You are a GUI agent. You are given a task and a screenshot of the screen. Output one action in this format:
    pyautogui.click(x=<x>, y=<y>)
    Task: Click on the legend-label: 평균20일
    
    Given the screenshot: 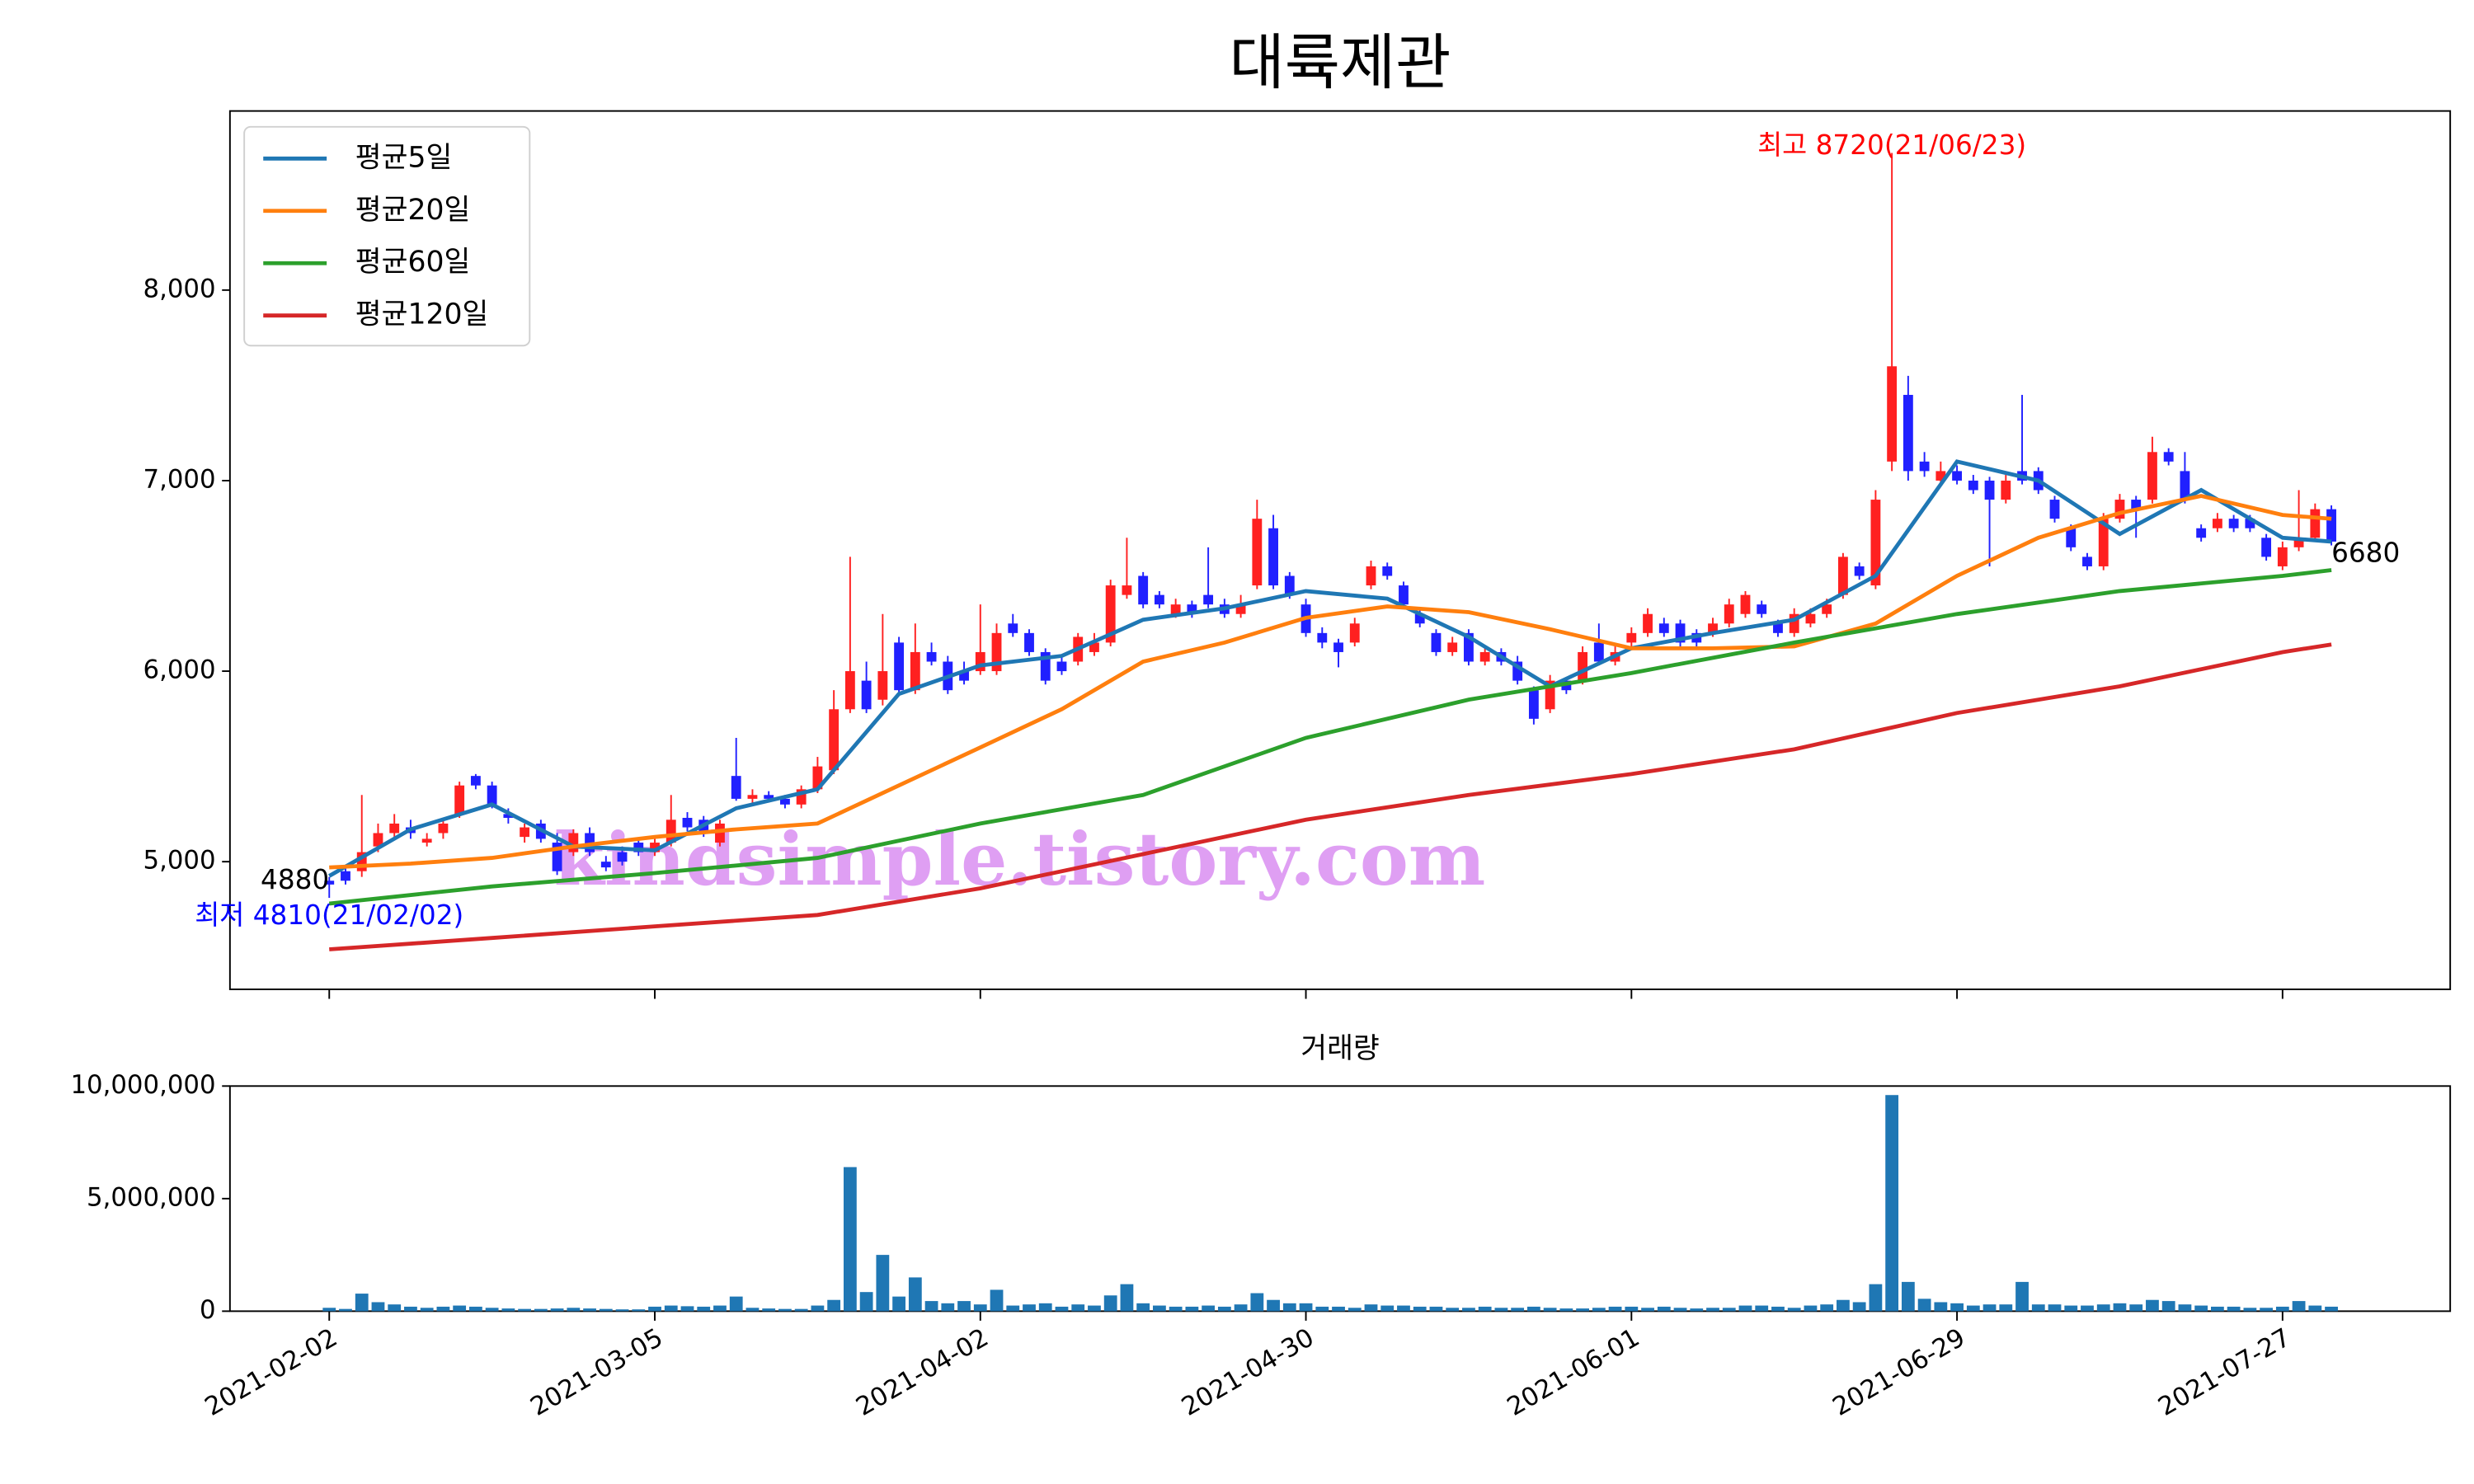 What is the action you would take?
    pyautogui.click(x=413, y=210)
    